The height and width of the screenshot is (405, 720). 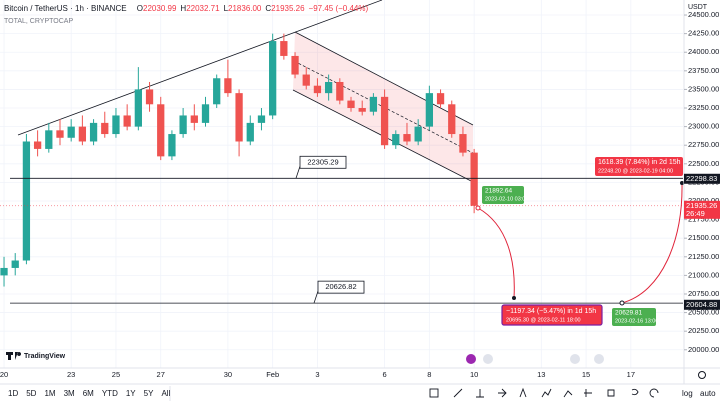 What do you see at coordinates (429, 374) in the screenshot?
I see `x-tick-label: 8` at bounding box center [429, 374].